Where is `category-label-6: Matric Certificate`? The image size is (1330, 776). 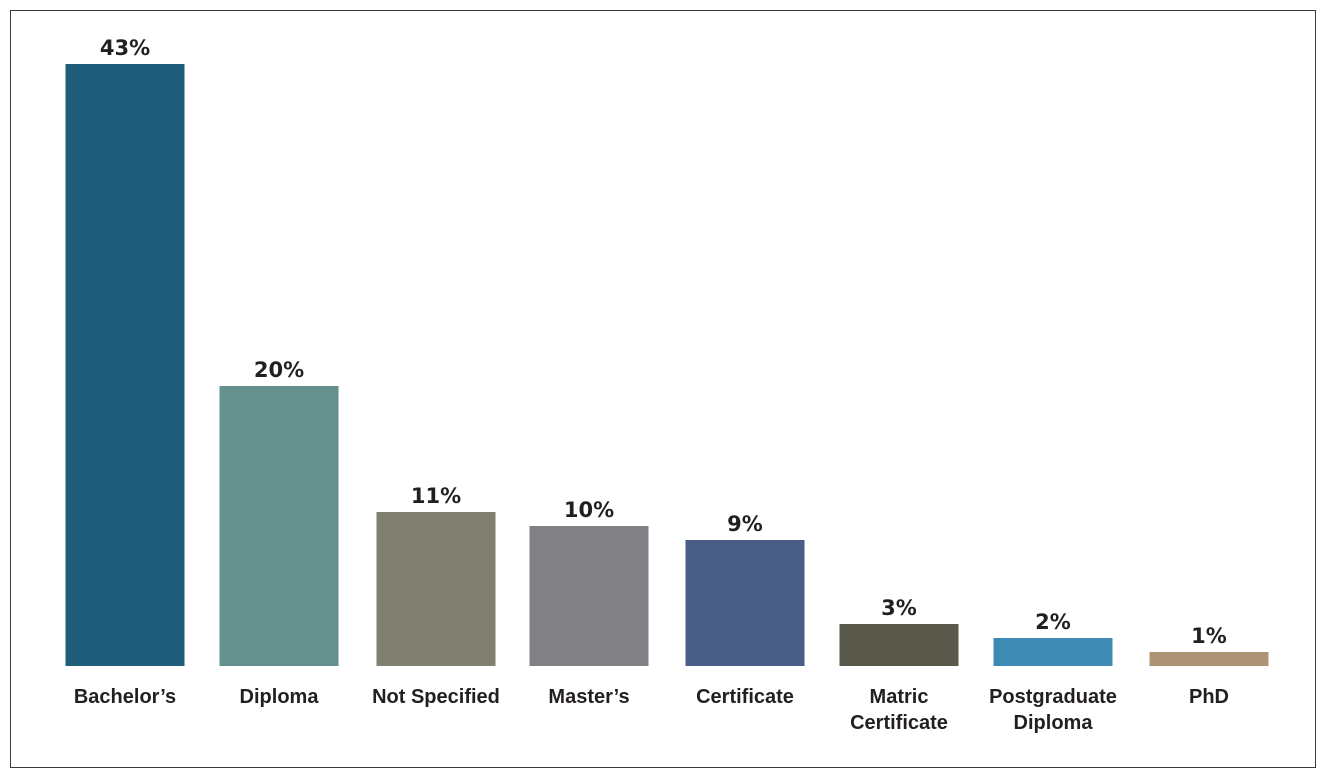
category-label-6: Matric Certificate is located at coordinates (899, 710).